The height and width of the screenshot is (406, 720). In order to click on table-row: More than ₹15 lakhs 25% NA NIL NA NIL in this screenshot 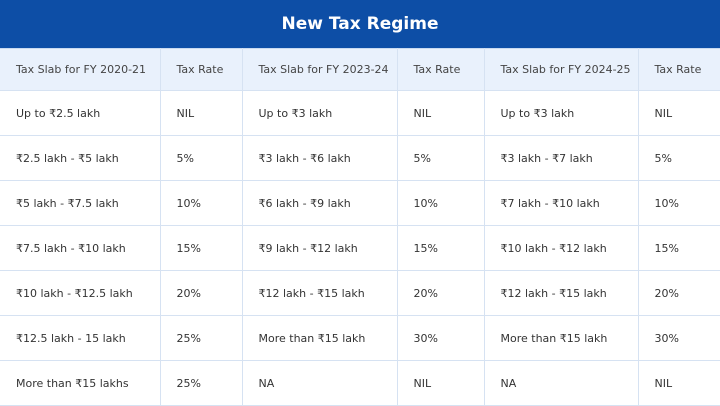, I will do `click(360, 383)`.